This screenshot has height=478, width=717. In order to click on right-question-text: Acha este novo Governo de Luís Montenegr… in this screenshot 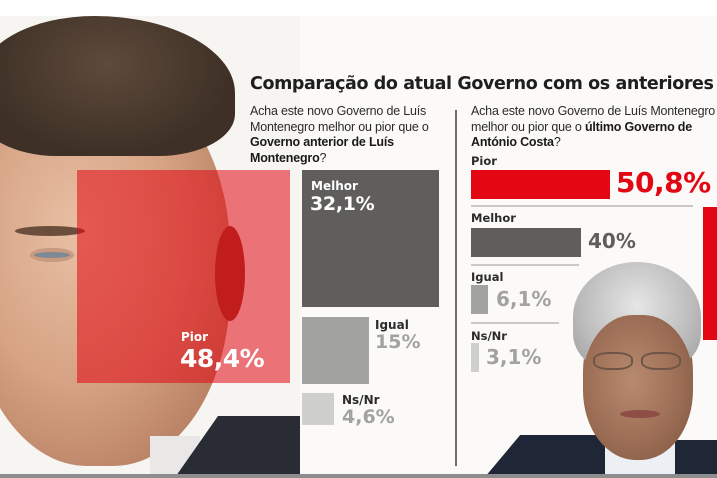, I will do `click(593, 119)`.